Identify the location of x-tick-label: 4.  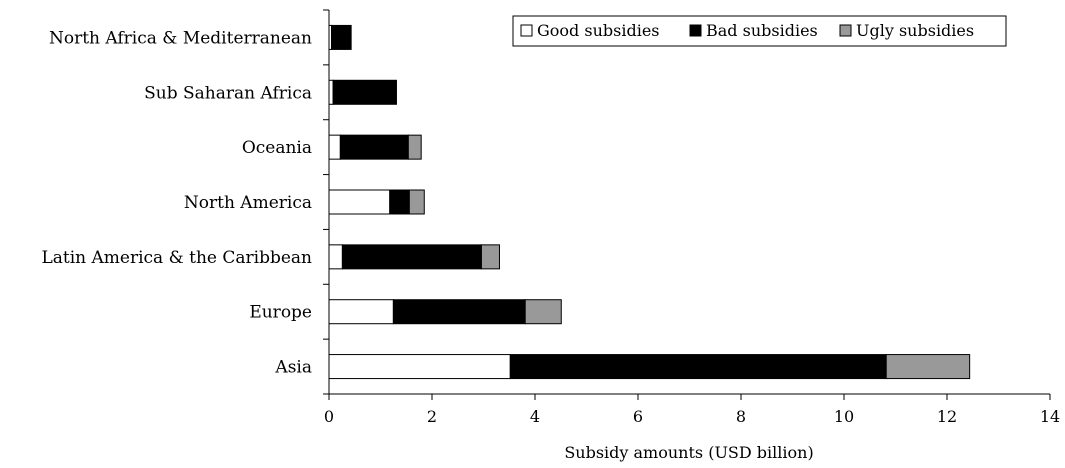
(535, 416).